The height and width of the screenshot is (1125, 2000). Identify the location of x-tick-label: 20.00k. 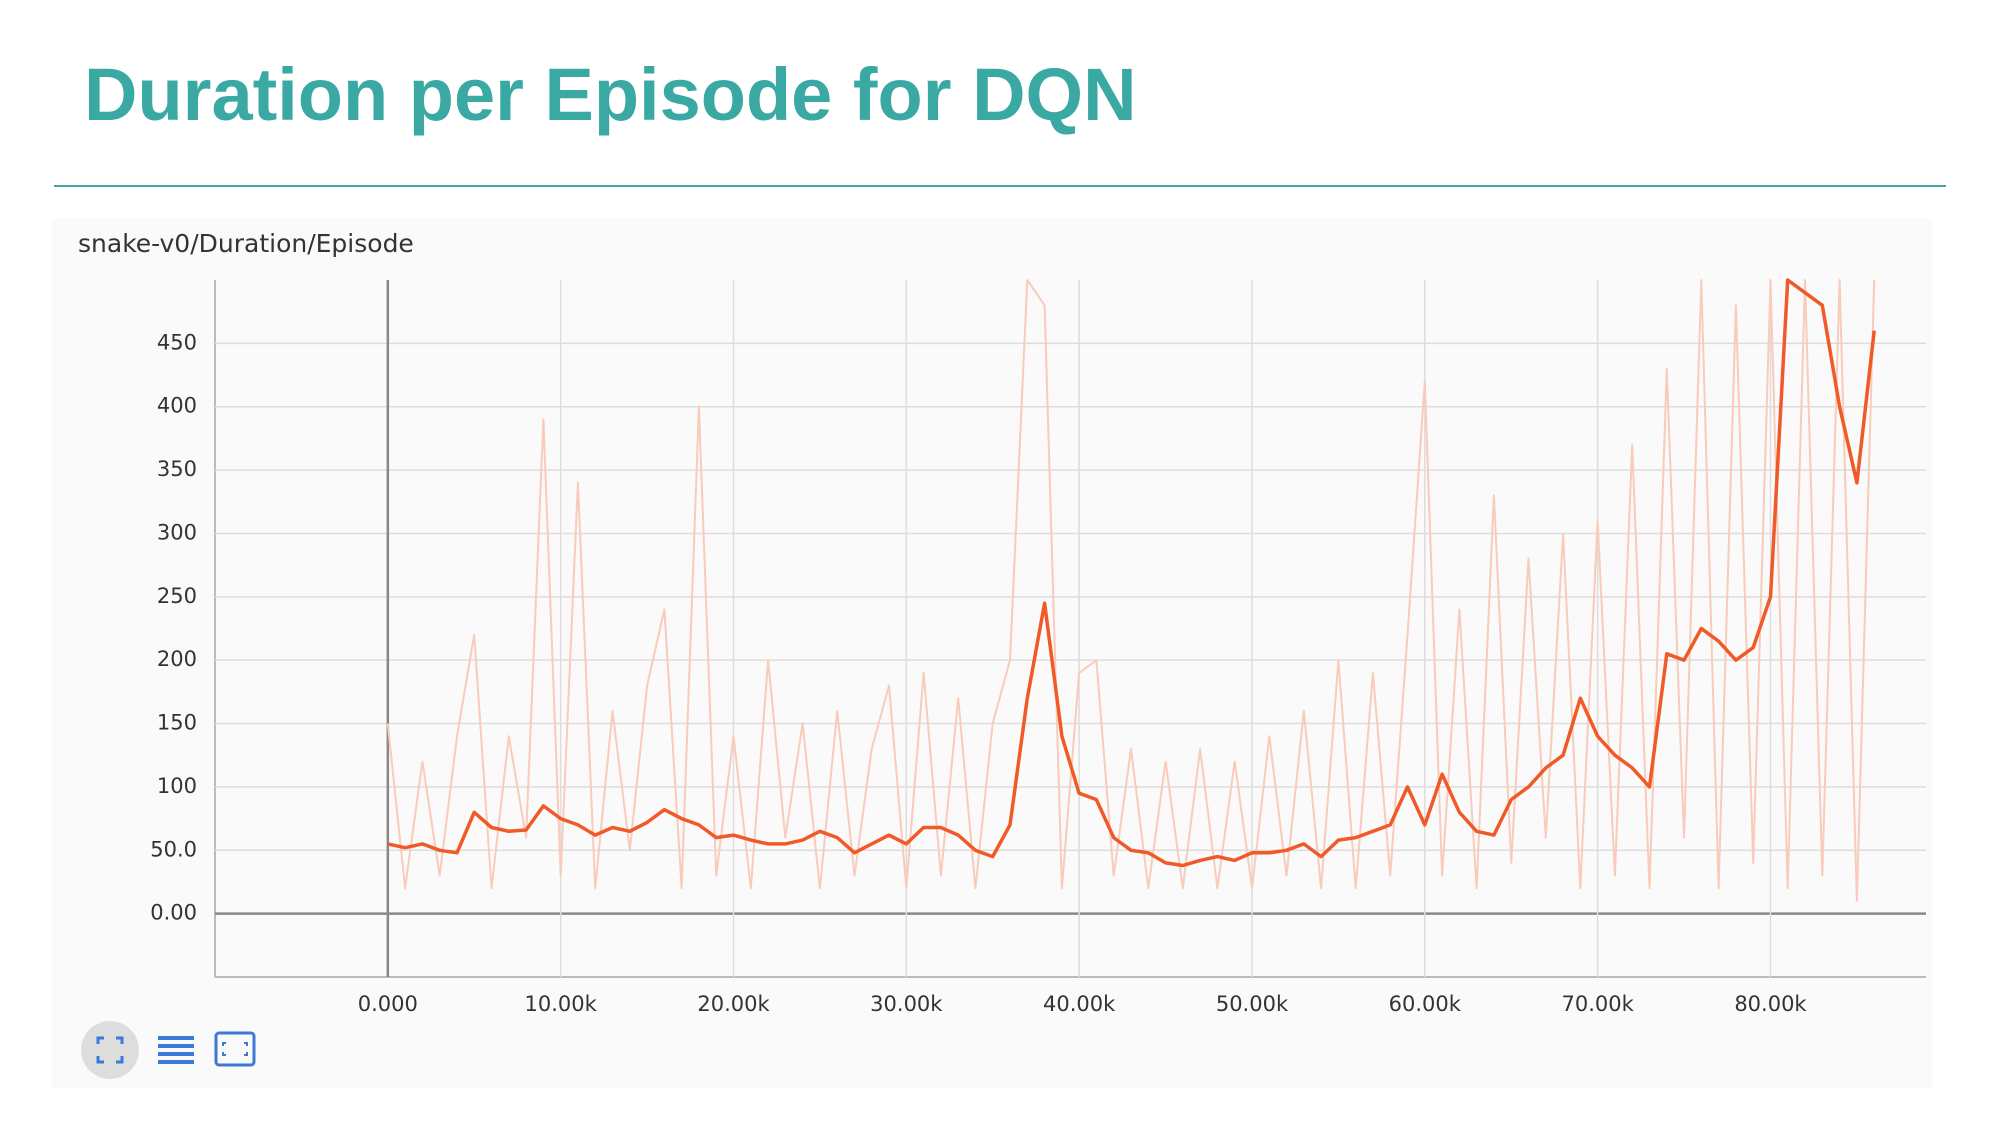
(733, 1004).